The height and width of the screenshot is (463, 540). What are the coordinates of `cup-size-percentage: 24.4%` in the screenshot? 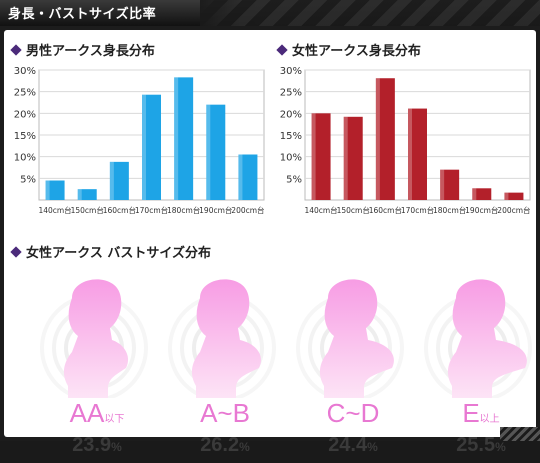 It's located at (353, 445).